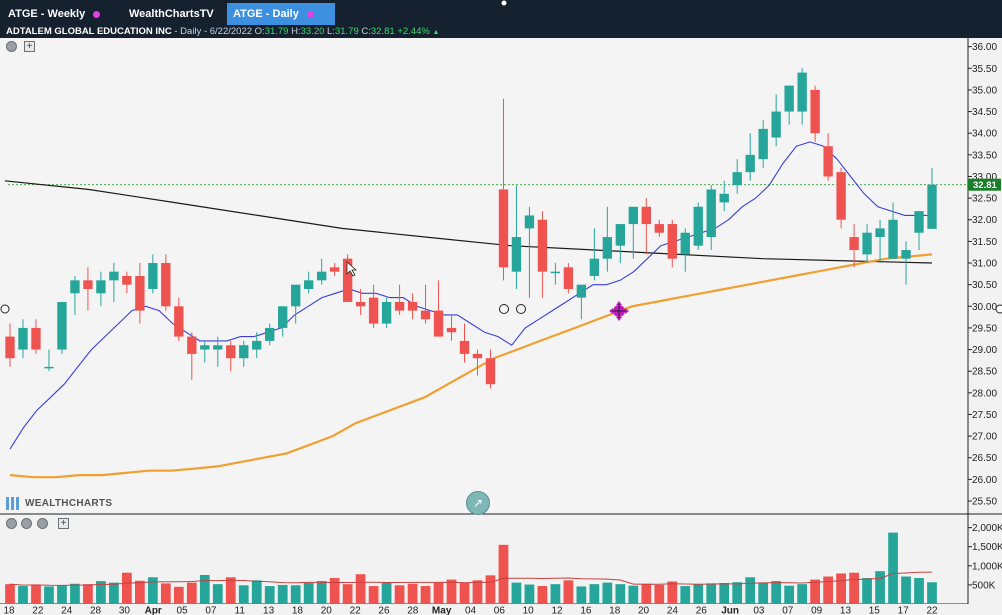 This screenshot has height=615, width=1002. I want to click on drawing-handles, so click(501, 309).